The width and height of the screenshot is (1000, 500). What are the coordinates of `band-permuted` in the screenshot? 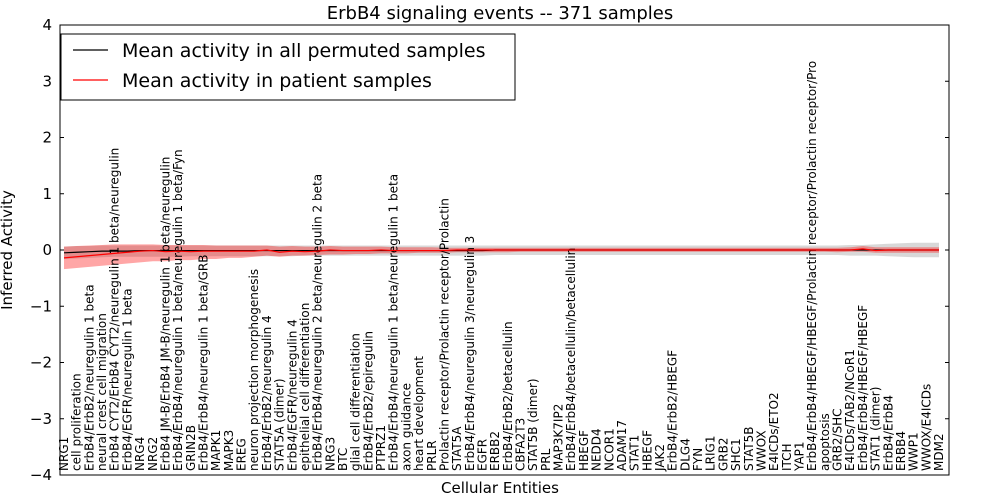 It's located at (501, 250).